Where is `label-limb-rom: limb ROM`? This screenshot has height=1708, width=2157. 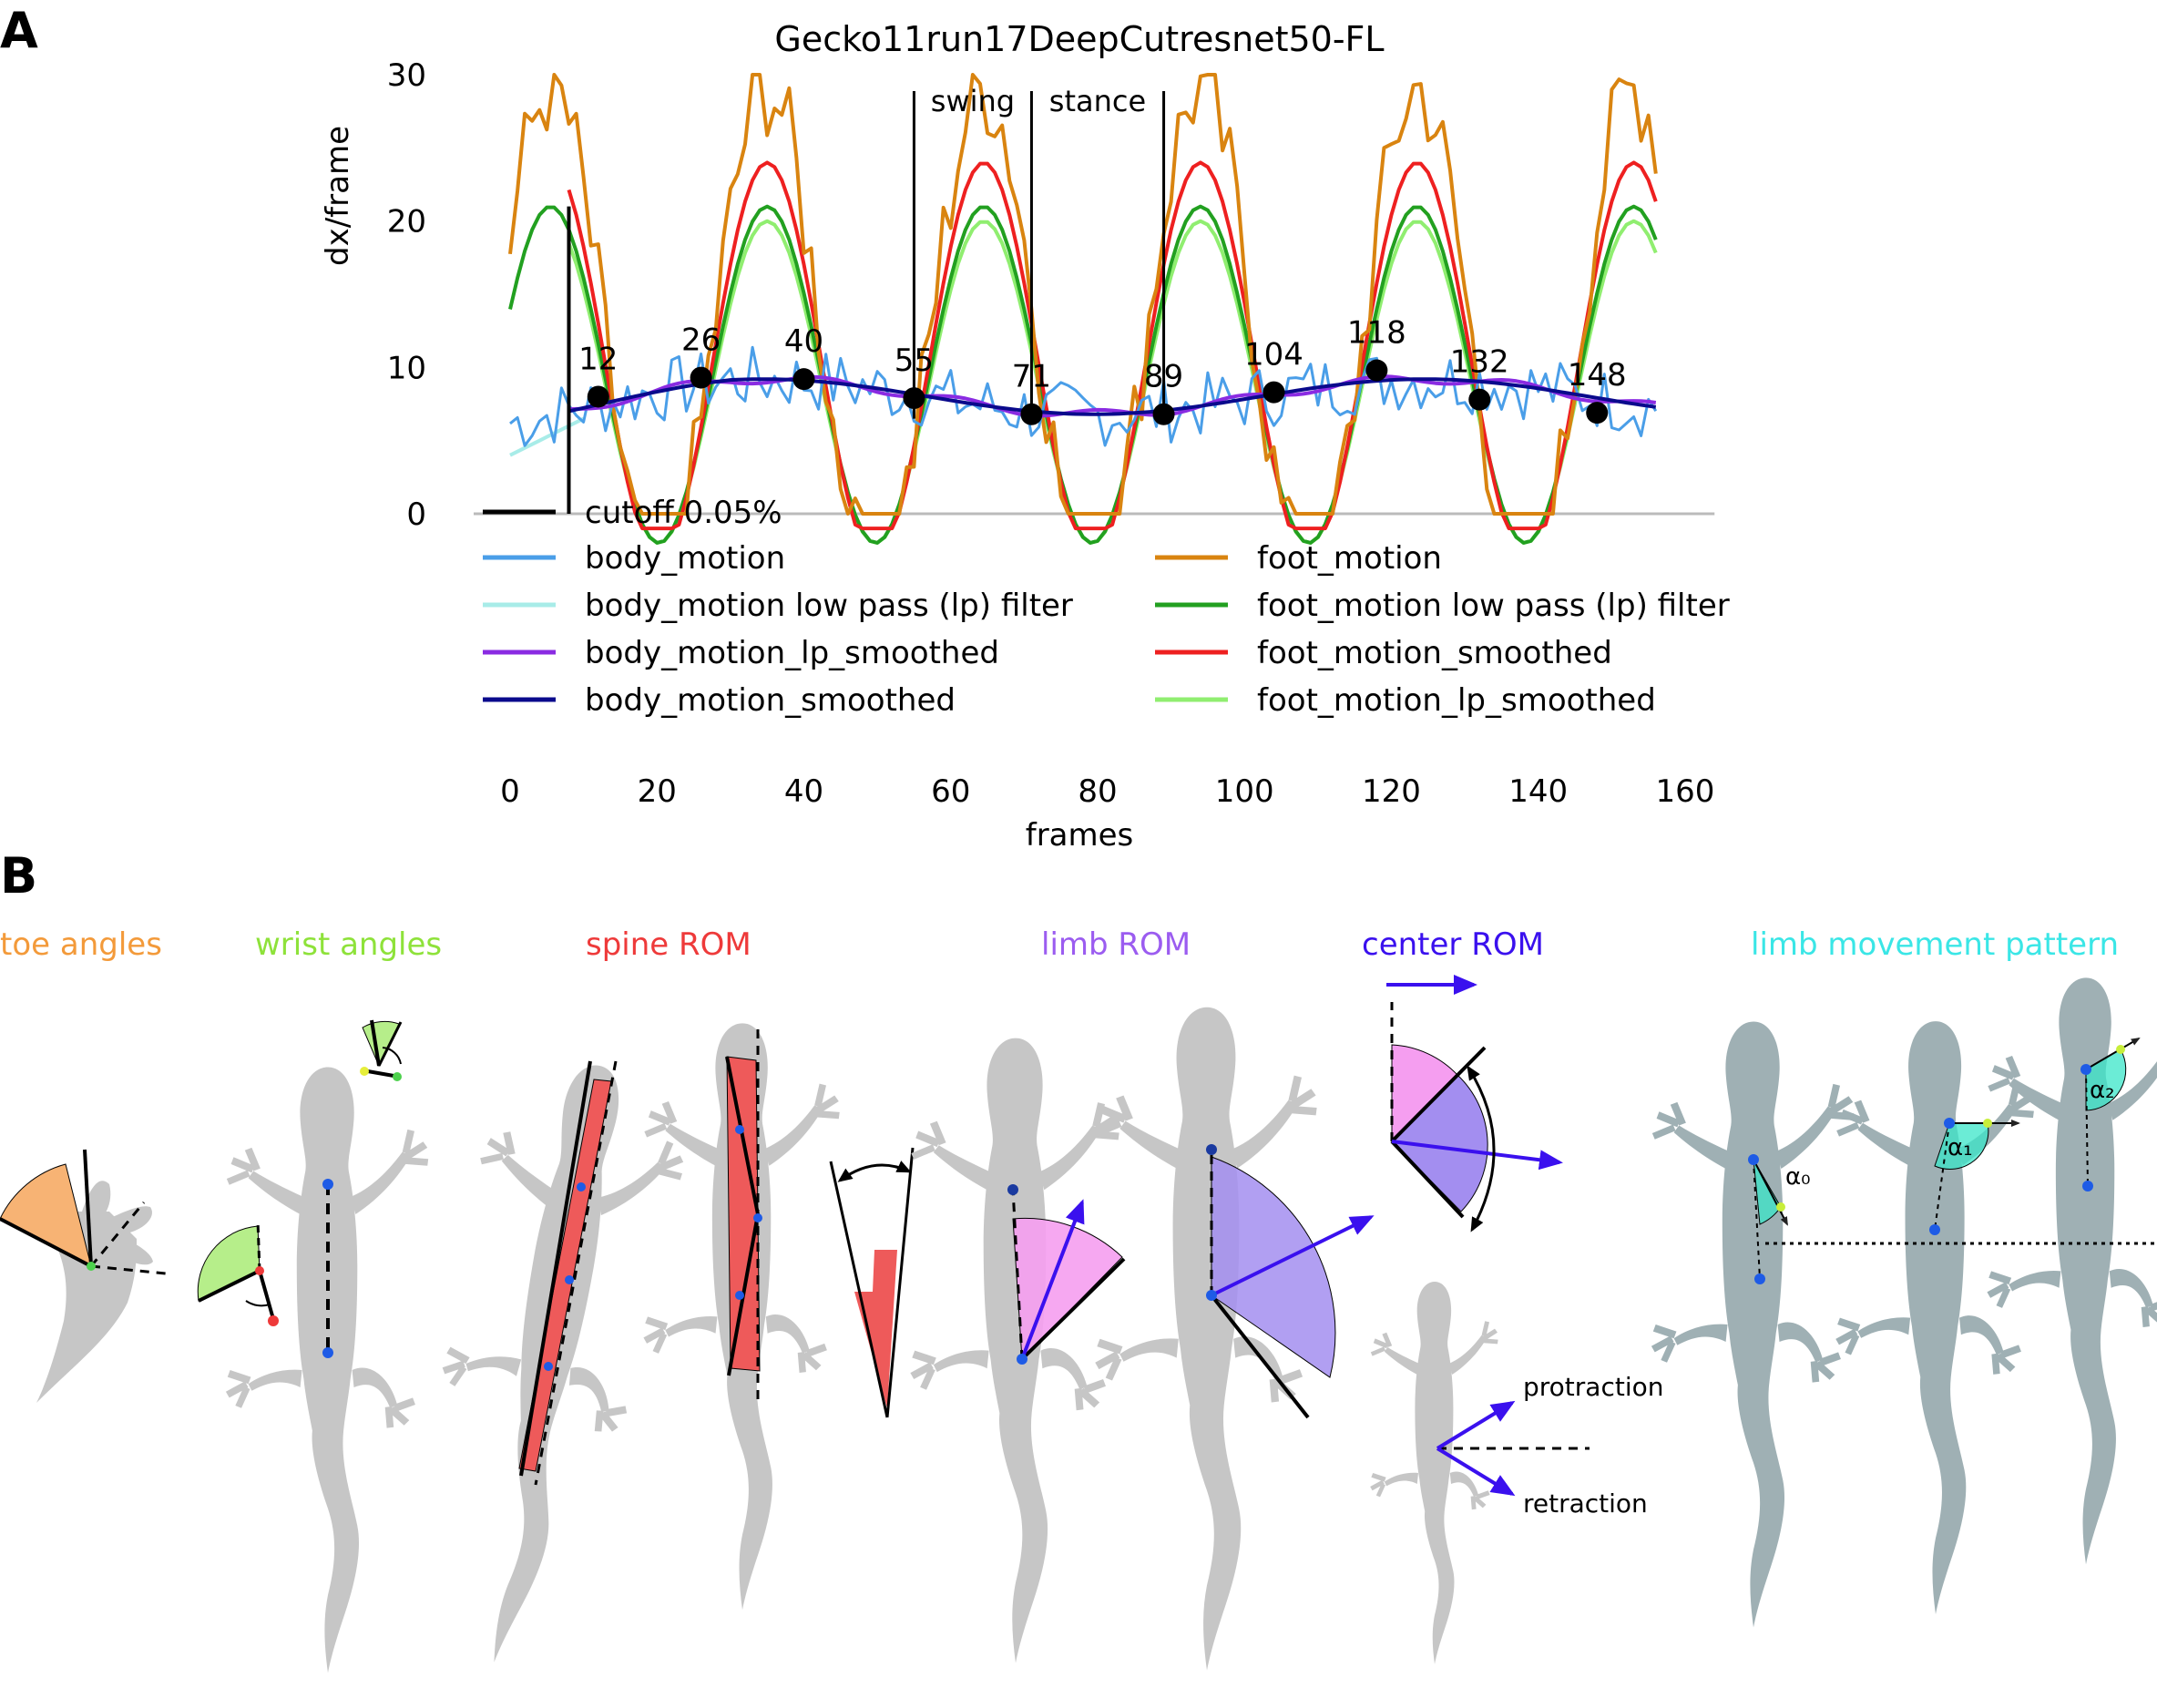 label-limb-rom: limb ROM is located at coordinates (1116, 945).